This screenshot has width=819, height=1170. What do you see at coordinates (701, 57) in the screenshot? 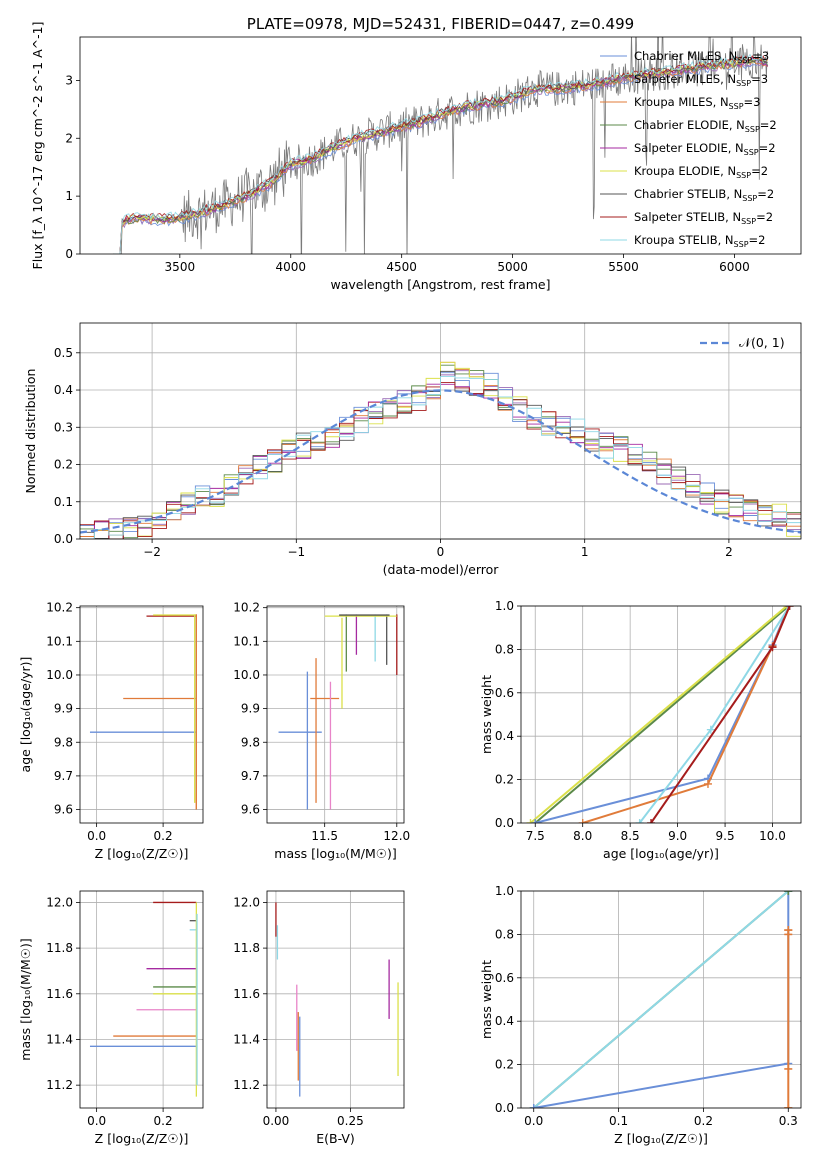
I see `legend-entry: Chabrier MILES, NSSP=3` at bounding box center [701, 57].